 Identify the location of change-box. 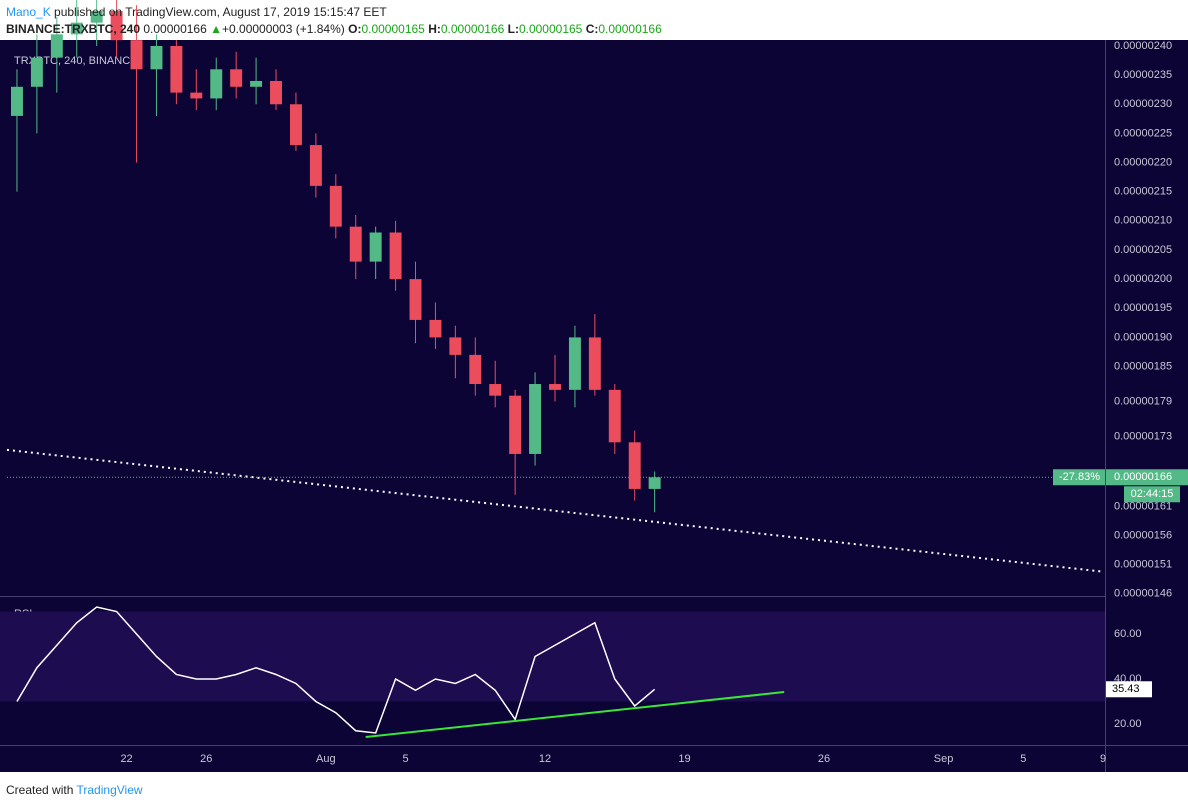
(1079, 477).